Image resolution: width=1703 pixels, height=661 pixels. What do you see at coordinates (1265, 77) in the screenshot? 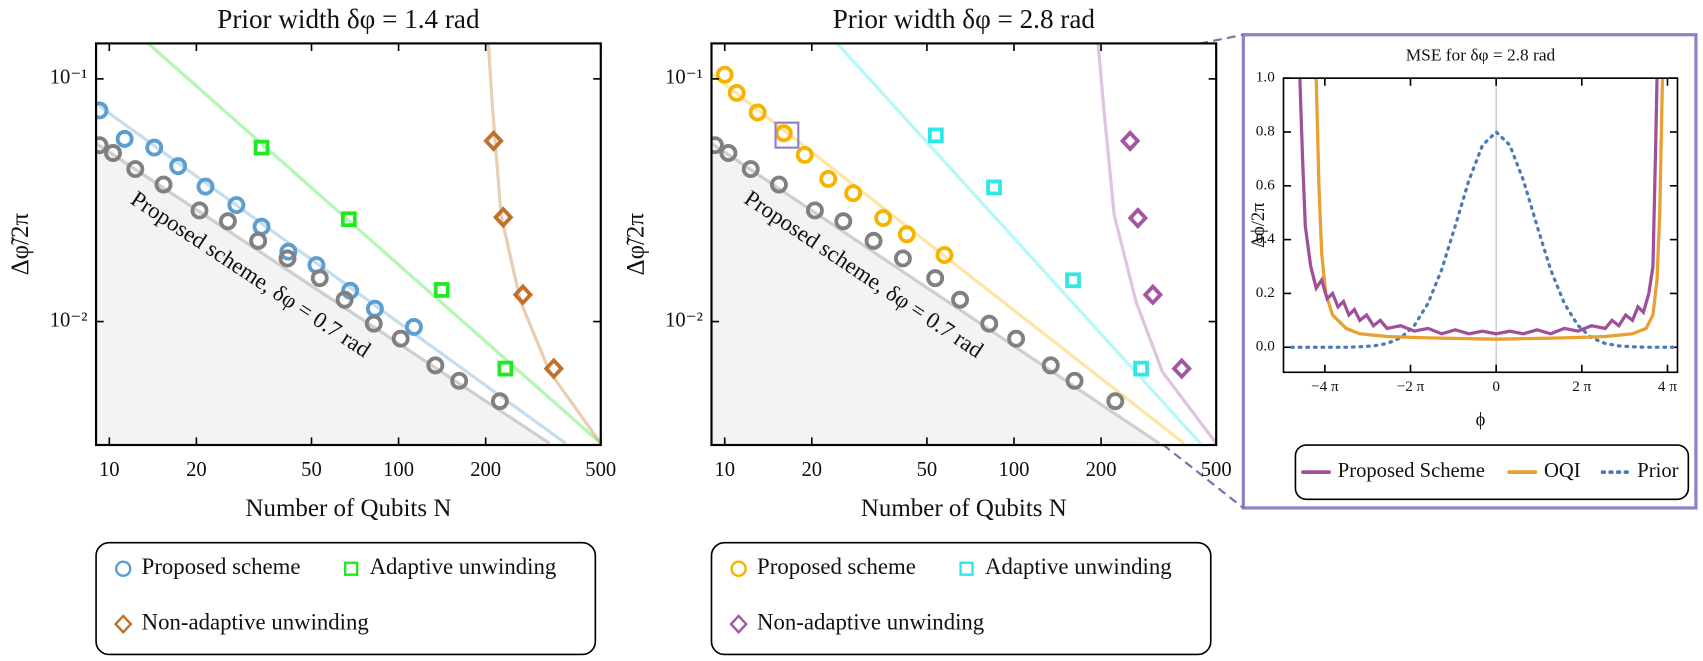
I see `y-tick-label: 1.0` at bounding box center [1265, 77].